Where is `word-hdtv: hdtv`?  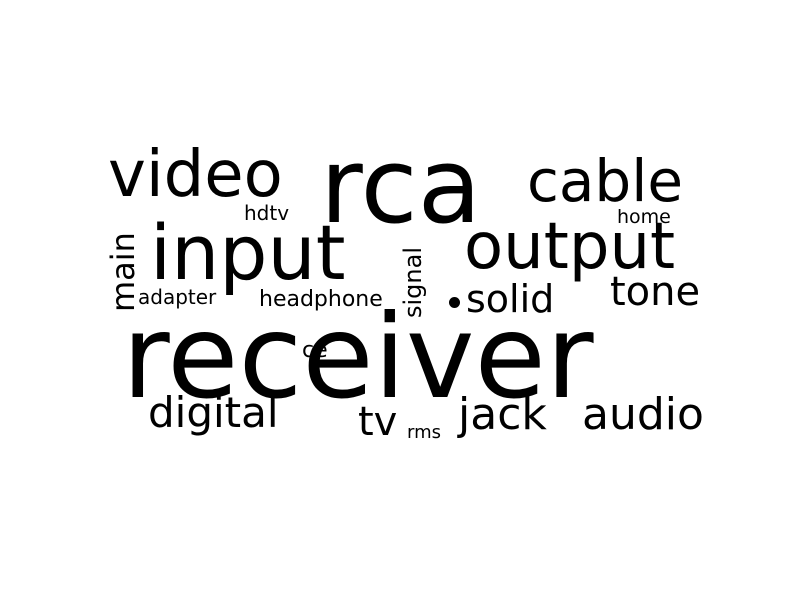 word-hdtv: hdtv is located at coordinates (267, 213).